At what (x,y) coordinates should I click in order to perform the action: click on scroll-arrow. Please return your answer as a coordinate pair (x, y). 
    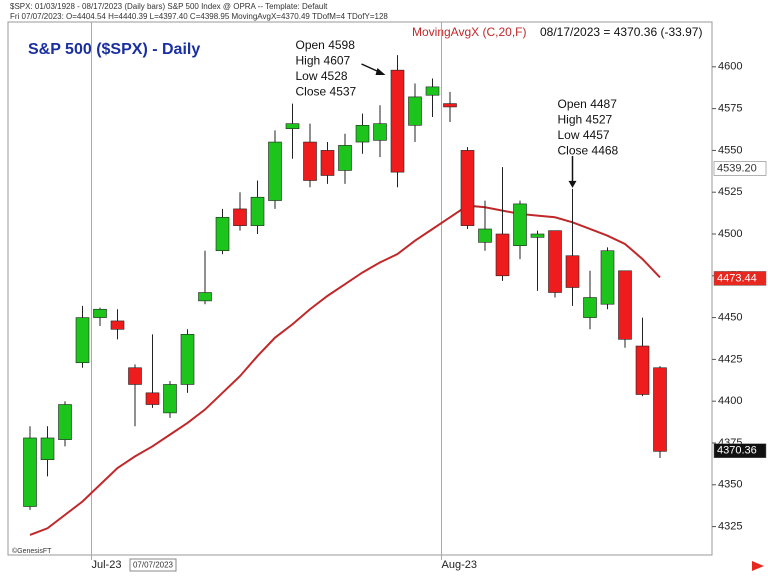
    Looking at the image, I should click on (744, 566).